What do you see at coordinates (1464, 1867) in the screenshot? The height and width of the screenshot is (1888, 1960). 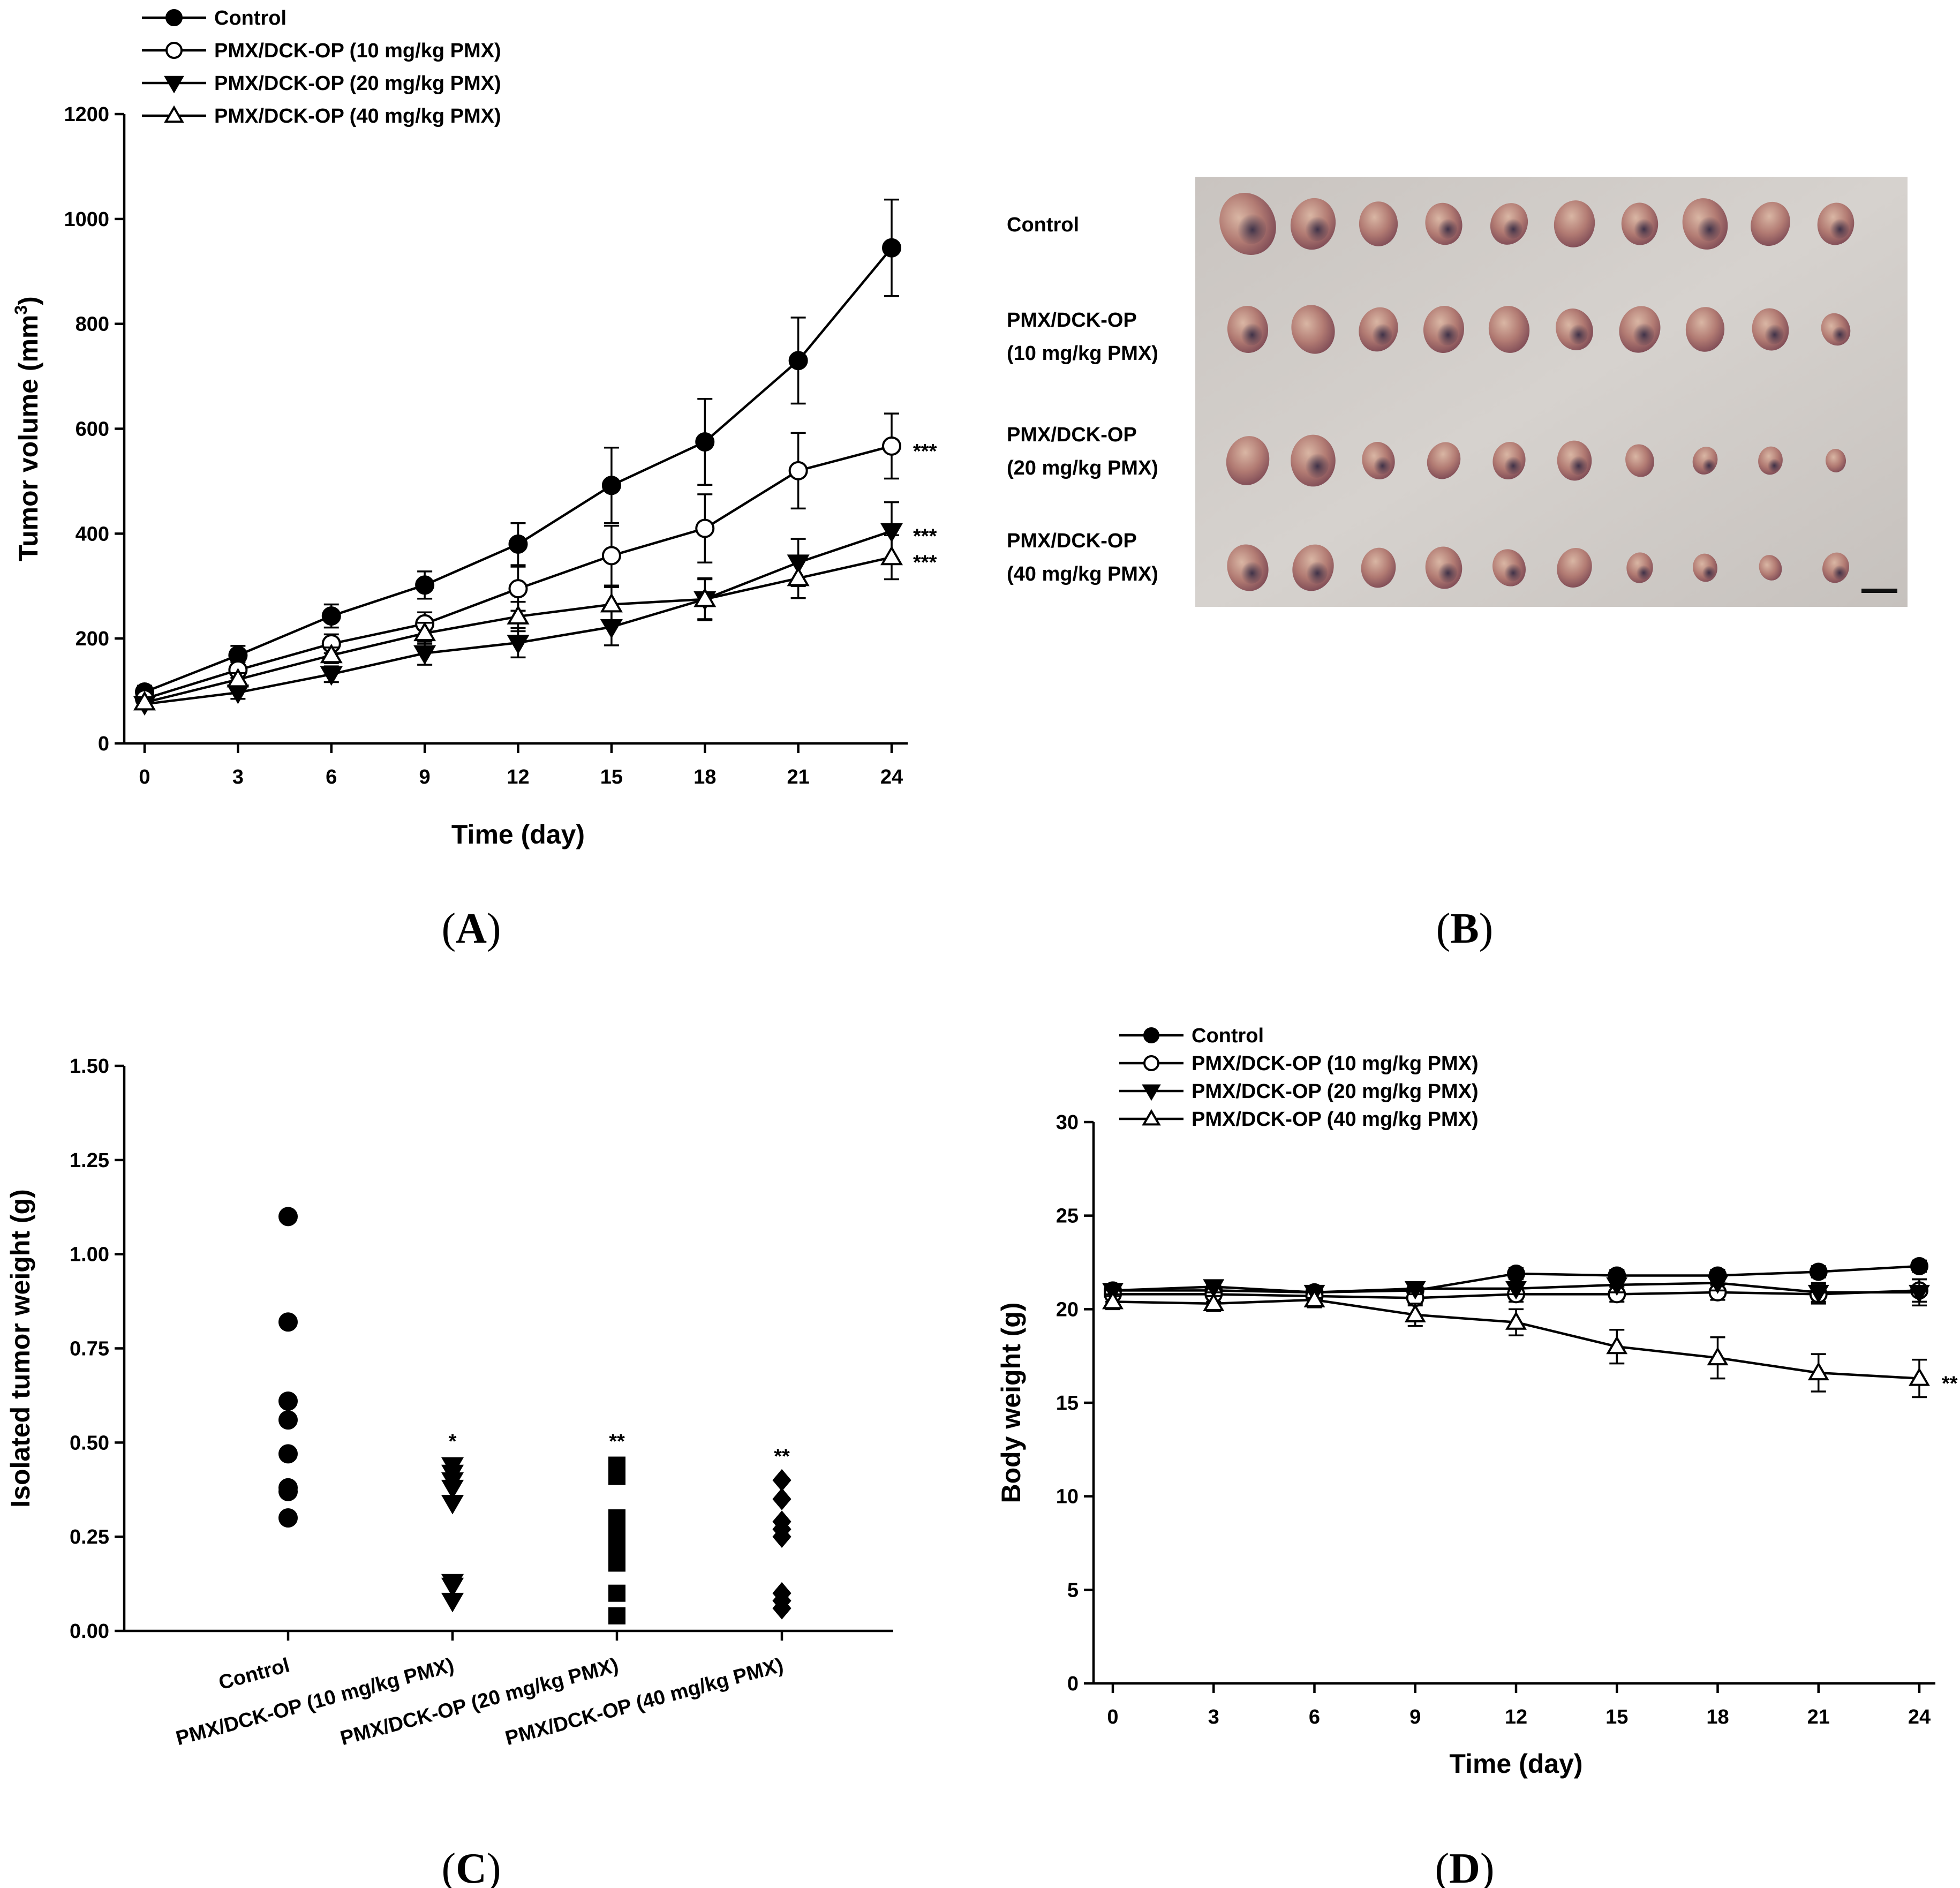 I see `panel-label-d: (D)` at bounding box center [1464, 1867].